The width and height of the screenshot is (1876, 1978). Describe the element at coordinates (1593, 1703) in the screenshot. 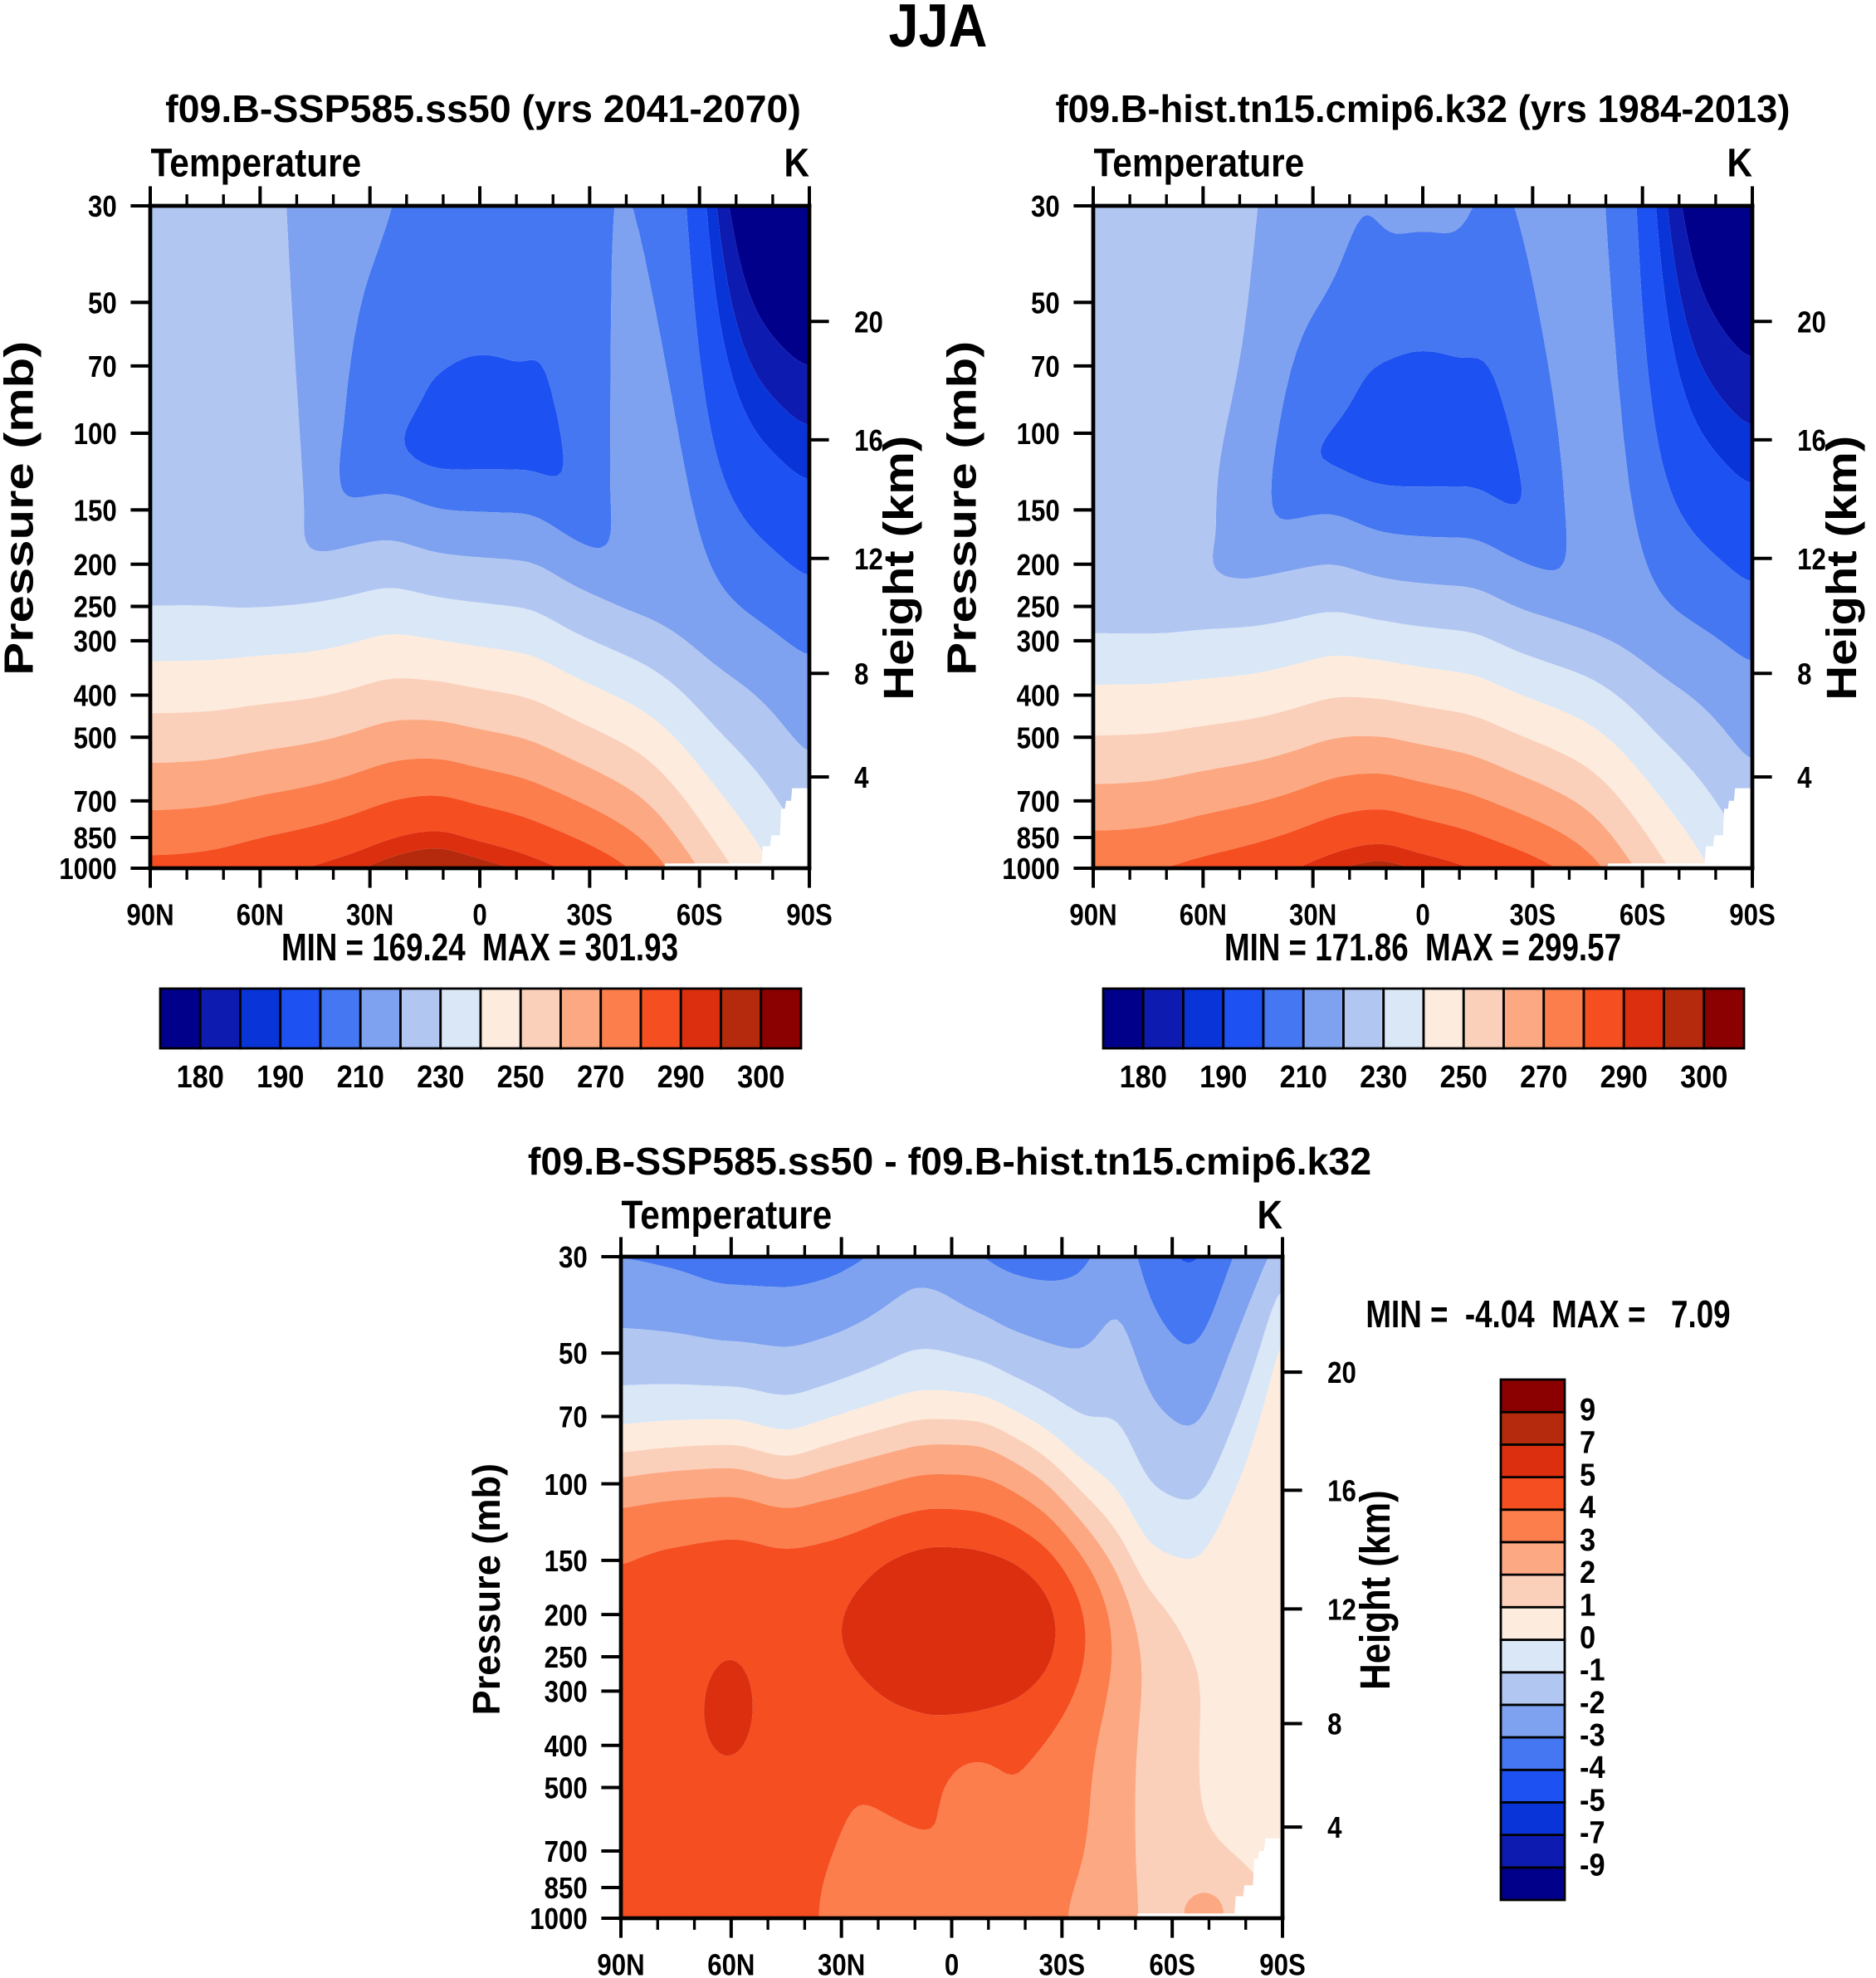

I see `svg-text: -2` at that location.